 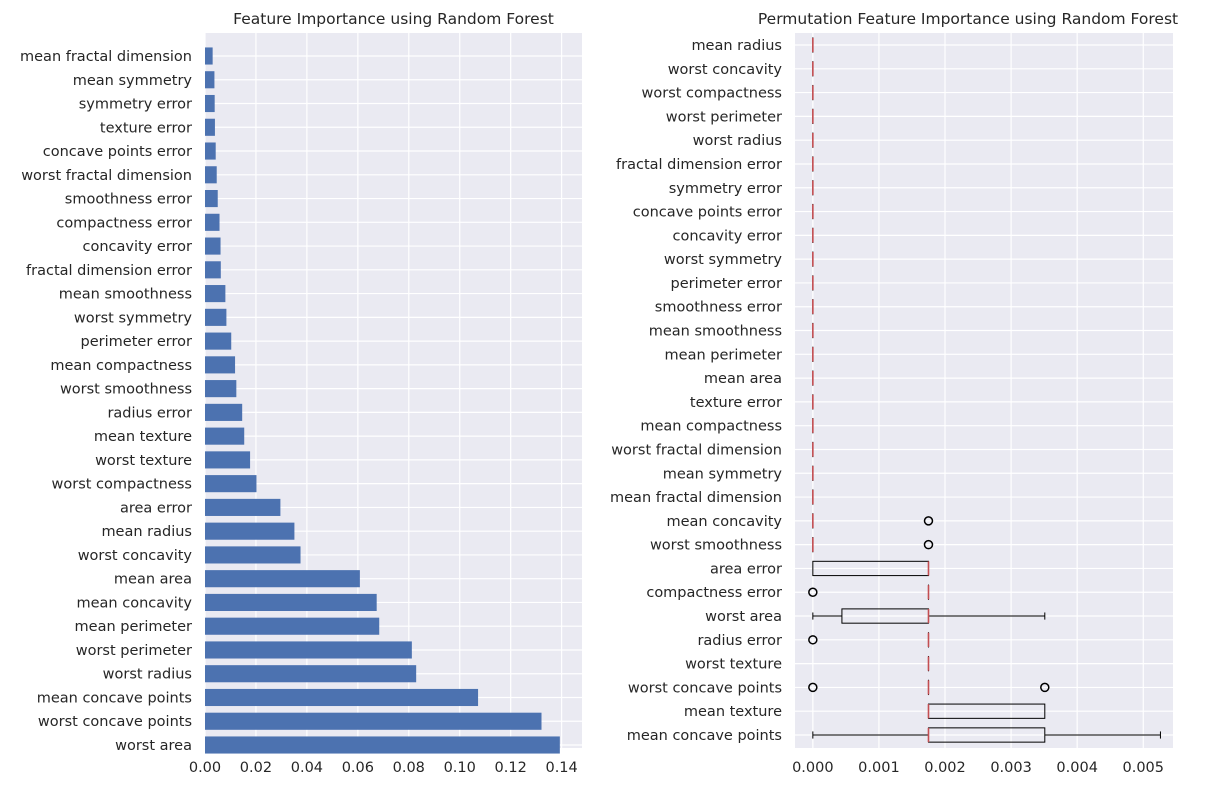 I want to click on left-ytick-radius-error: radius error, so click(x=149, y=413).